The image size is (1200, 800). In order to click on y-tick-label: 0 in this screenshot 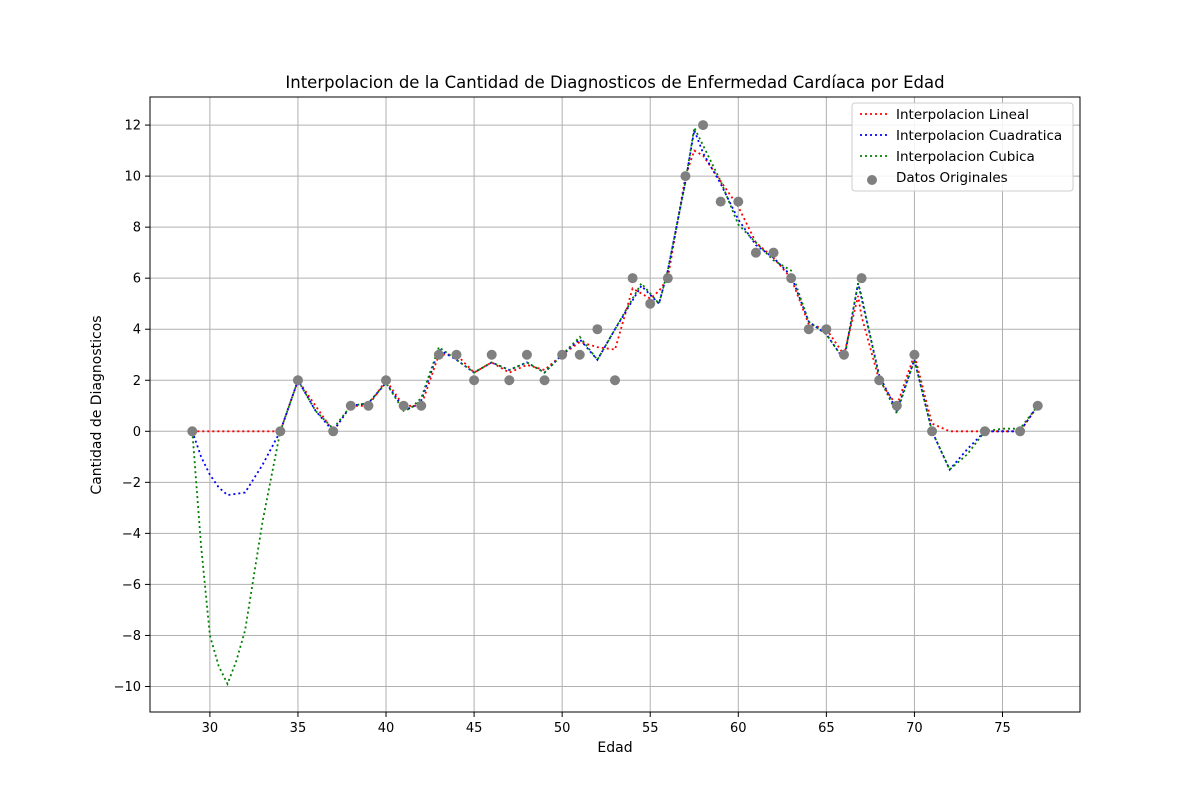, I will do `click(137, 432)`.